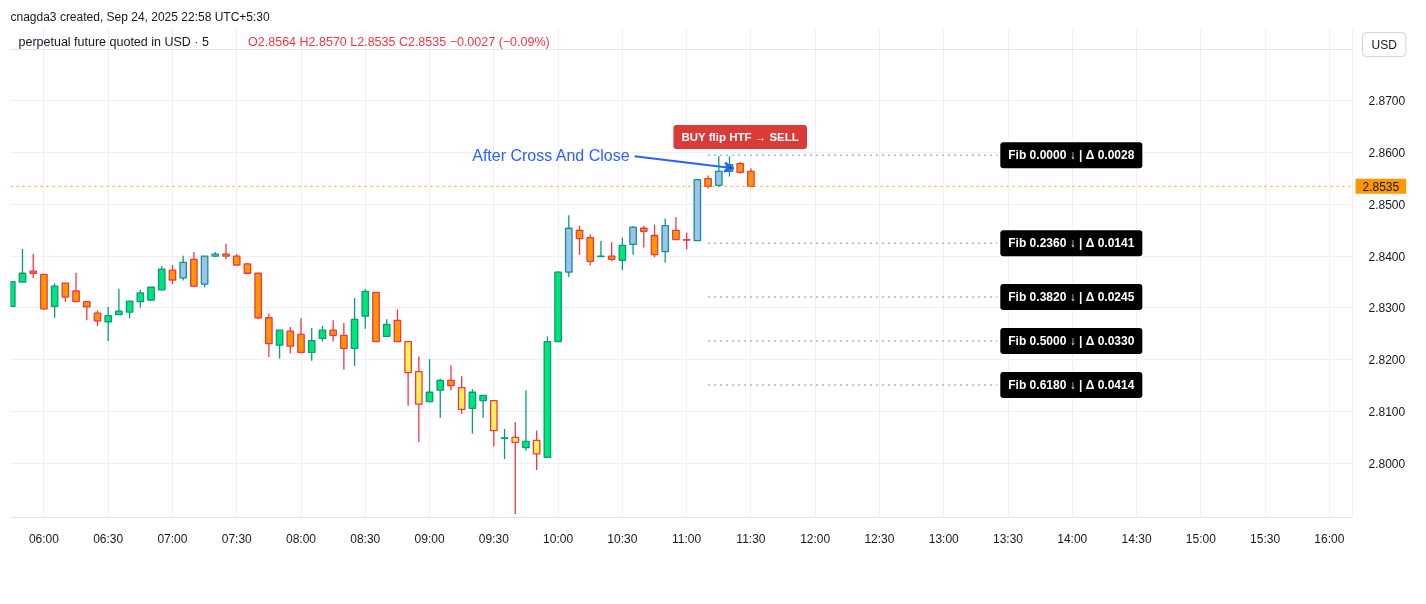  What do you see at coordinates (399, 41) in the screenshot?
I see `annotation: O2.8564 H2.8570 L2.8535 C2.8535 −0.0027 (−0.09%)` at bounding box center [399, 41].